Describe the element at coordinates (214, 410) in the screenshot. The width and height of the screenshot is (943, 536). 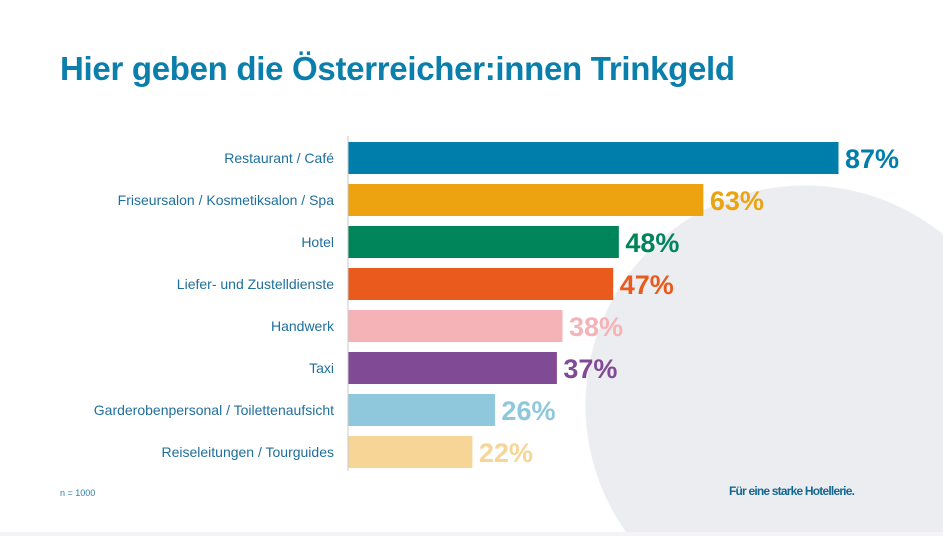
I see `category-label: Garderobenpersonal / Toilettenaufsicht` at that location.